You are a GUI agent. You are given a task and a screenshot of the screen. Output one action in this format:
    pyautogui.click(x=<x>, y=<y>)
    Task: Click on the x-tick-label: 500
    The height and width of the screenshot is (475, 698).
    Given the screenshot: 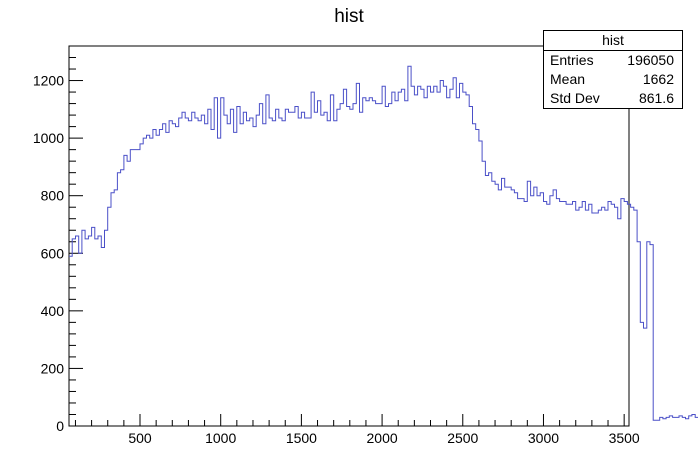 What is the action you would take?
    pyautogui.click(x=140, y=438)
    